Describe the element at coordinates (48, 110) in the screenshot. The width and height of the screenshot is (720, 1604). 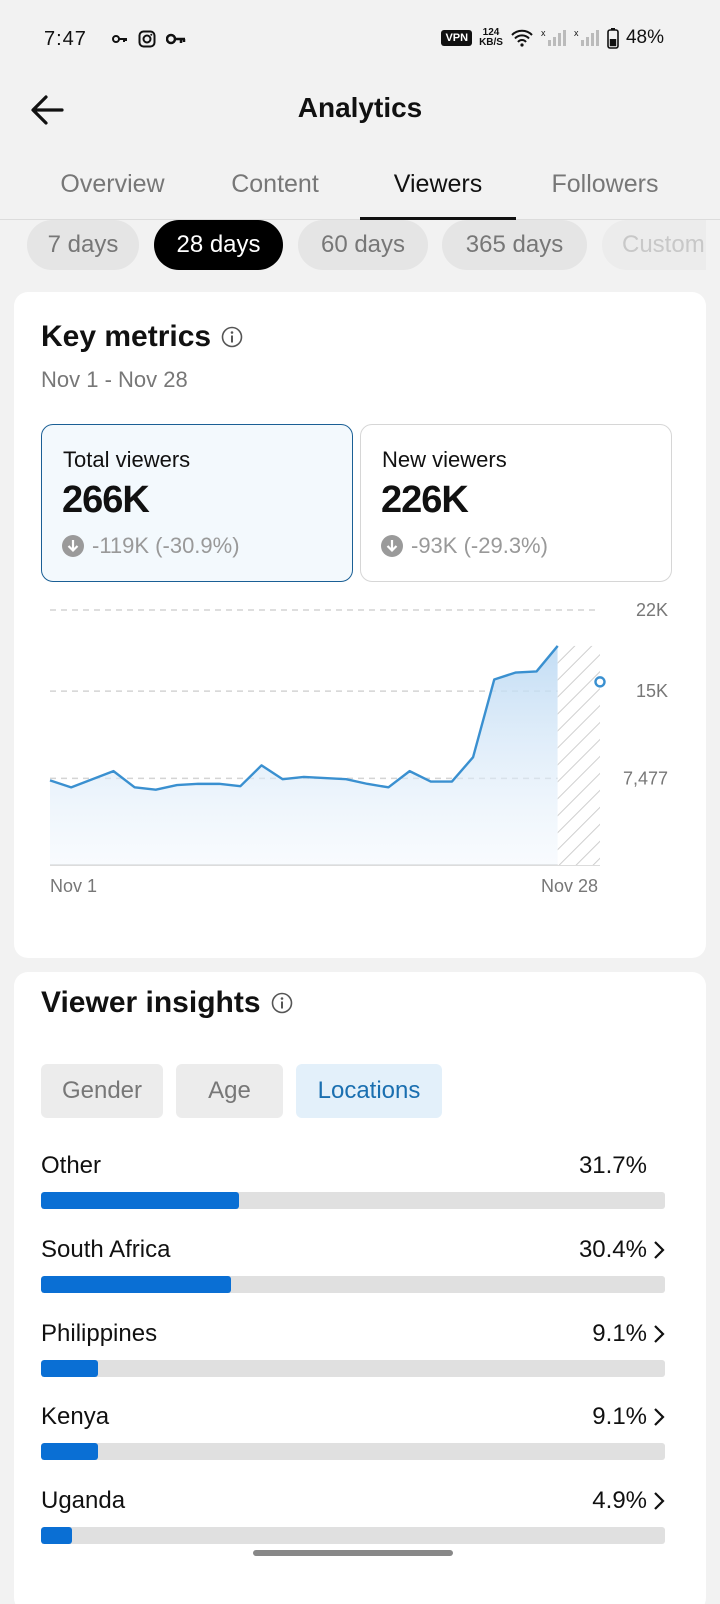
I see `back-arrow-icon` at that location.